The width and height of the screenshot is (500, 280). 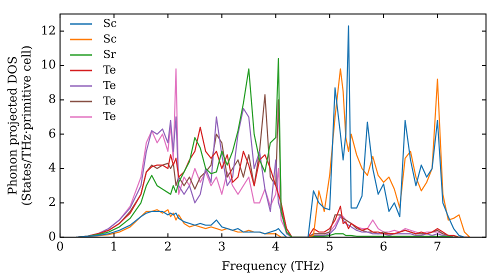 I want to click on x-tick-label: 5, so click(x=330, y=247).